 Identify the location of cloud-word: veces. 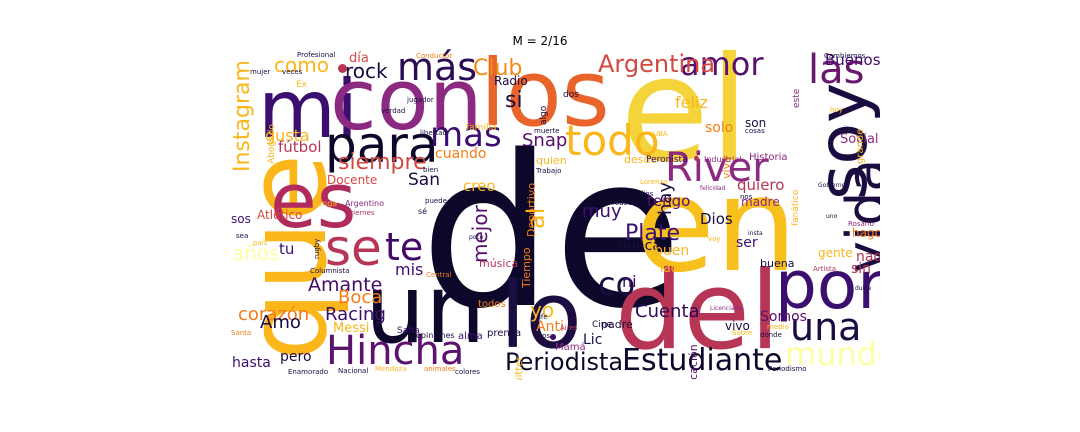
(292, 72).